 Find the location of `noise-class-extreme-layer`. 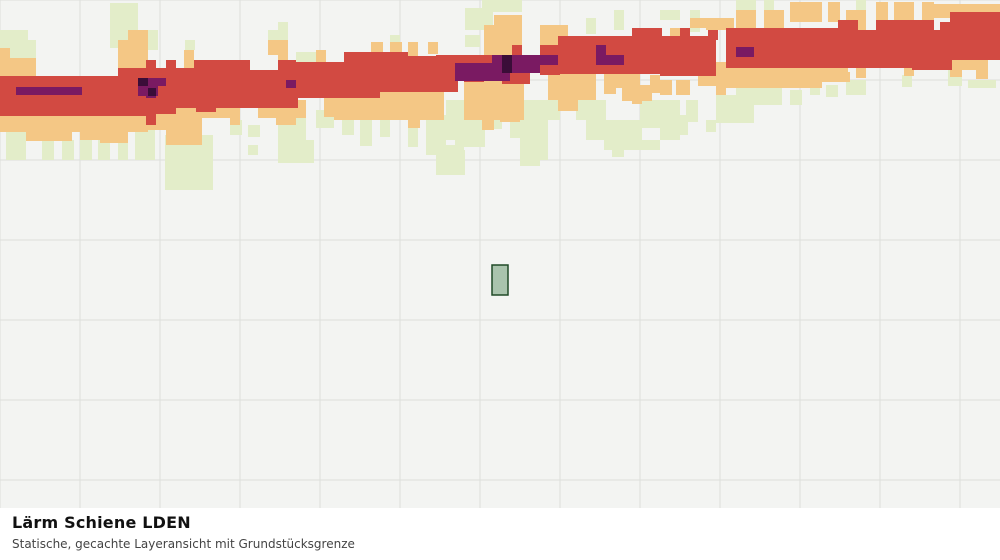

noise-class-extreme-layer is located at coordinates (325, 75).